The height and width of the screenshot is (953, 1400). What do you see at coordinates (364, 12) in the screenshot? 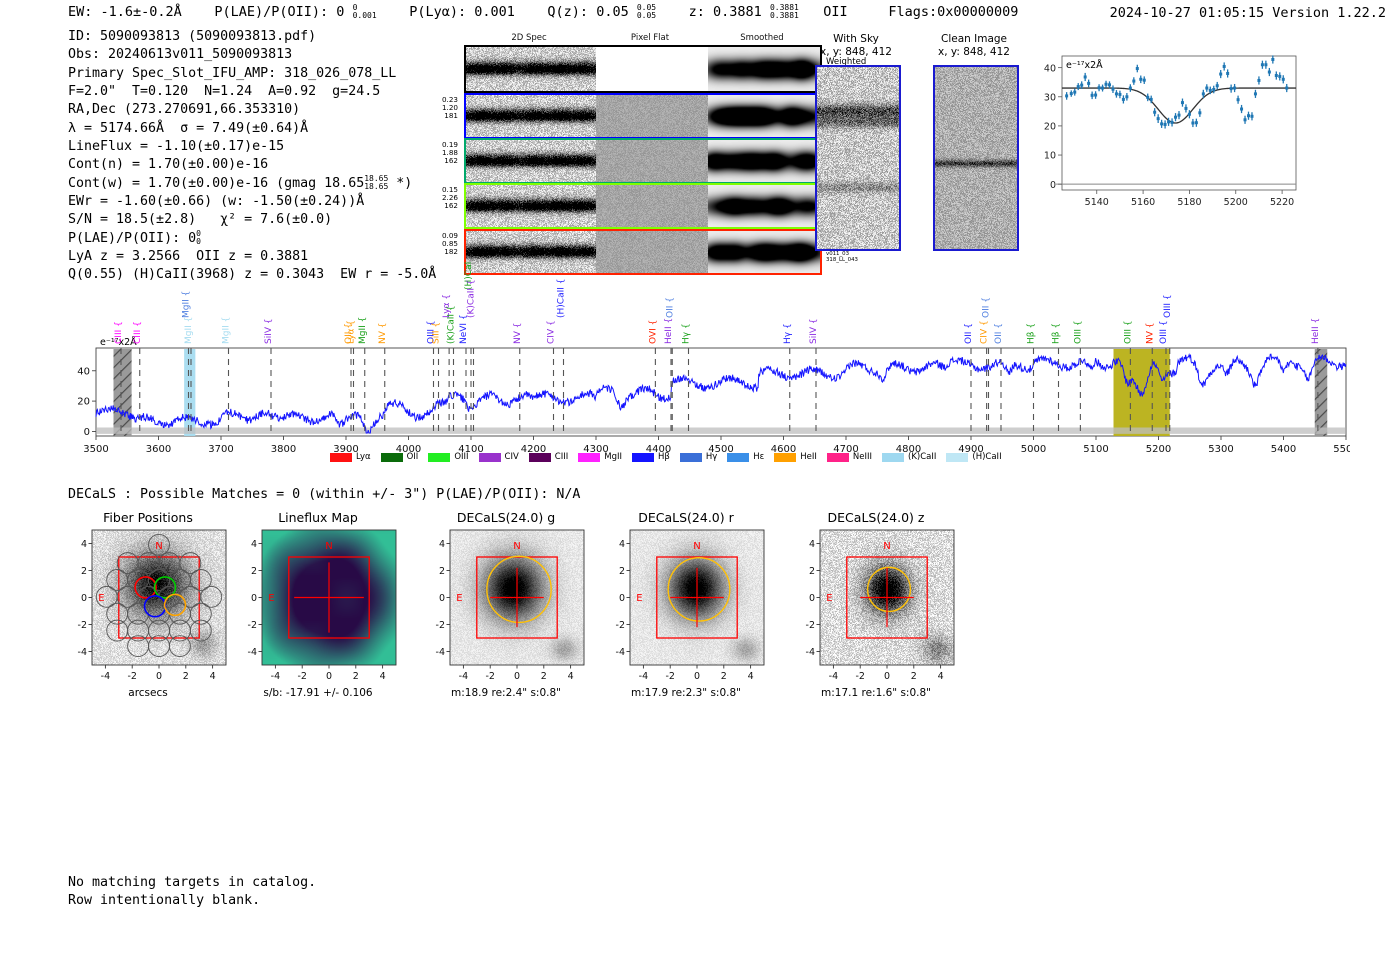
I see `header-plae-poii-bounds: 0 0.001` at bounding box center [364, 12].